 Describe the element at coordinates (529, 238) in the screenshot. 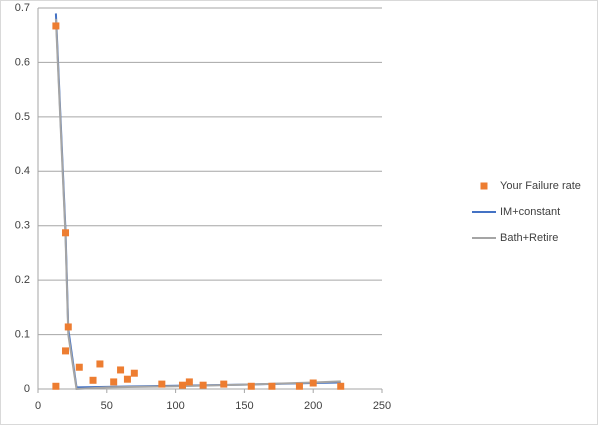

I see `legend-label: Bath+Retire` at that location.